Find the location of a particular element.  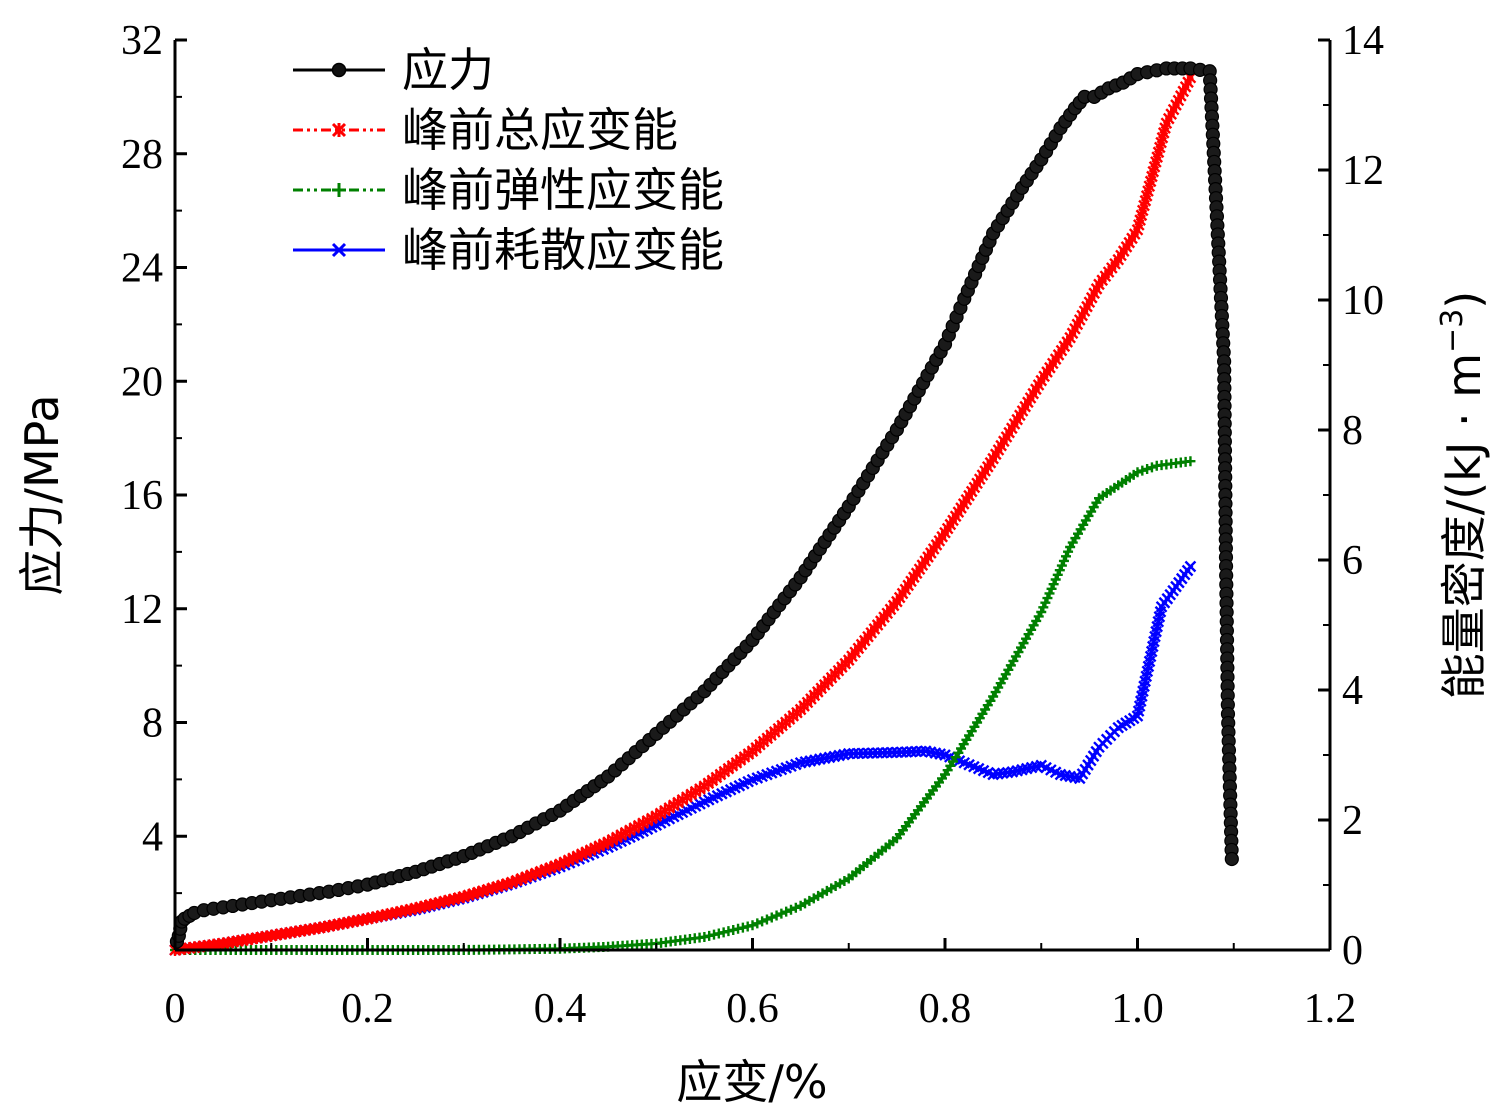

legend-item-elastic-energy: 峰前弹性应变能 is located at coordinates (508, 190).